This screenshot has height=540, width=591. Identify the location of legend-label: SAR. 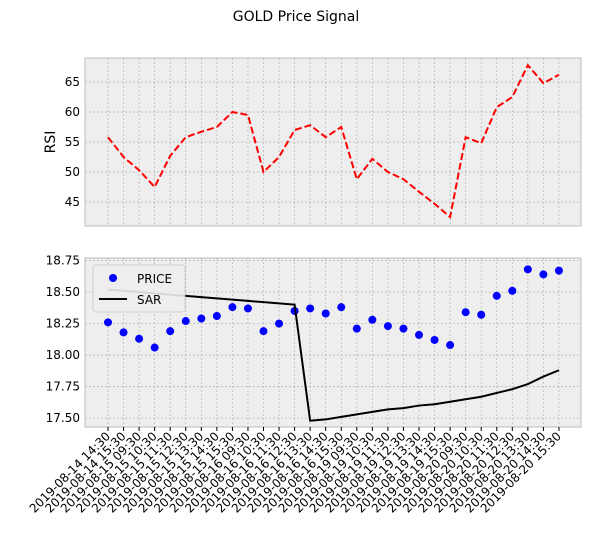
(149, 300).